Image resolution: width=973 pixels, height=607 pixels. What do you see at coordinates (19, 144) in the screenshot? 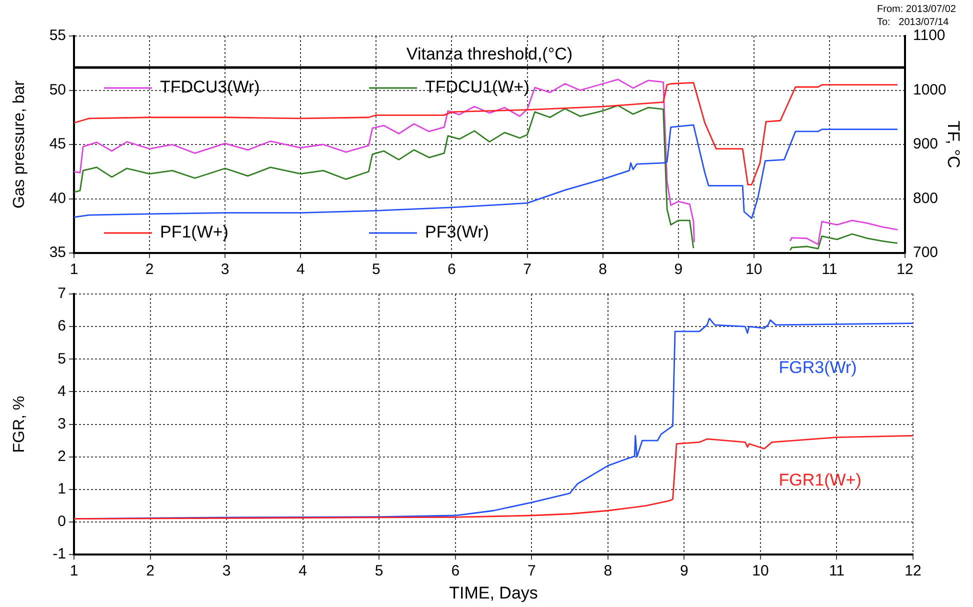
I see `y-axis-title: Gas pressure, bar` at bounding box center [19, 144].